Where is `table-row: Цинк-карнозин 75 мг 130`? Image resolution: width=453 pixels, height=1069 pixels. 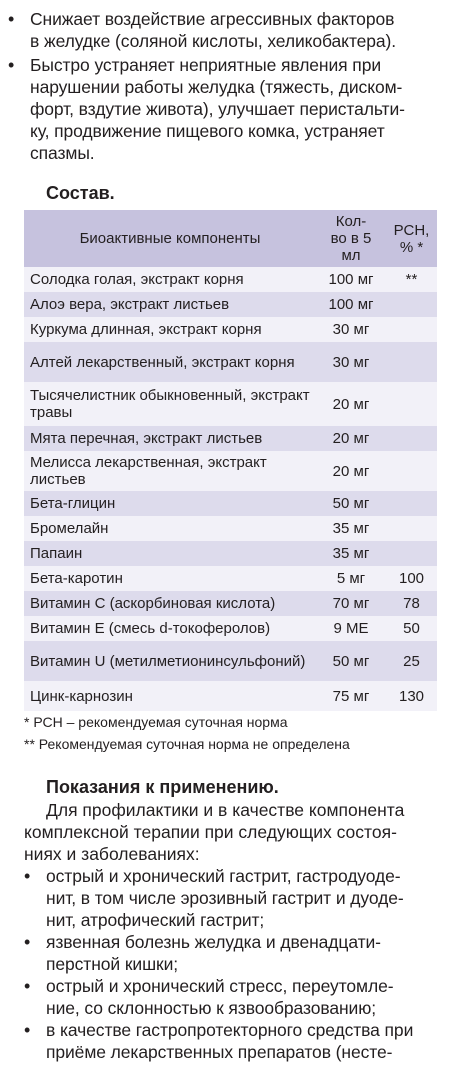 table-row: Цинк-карнозин 75 мг 130 is located at coordinates (230, 696).